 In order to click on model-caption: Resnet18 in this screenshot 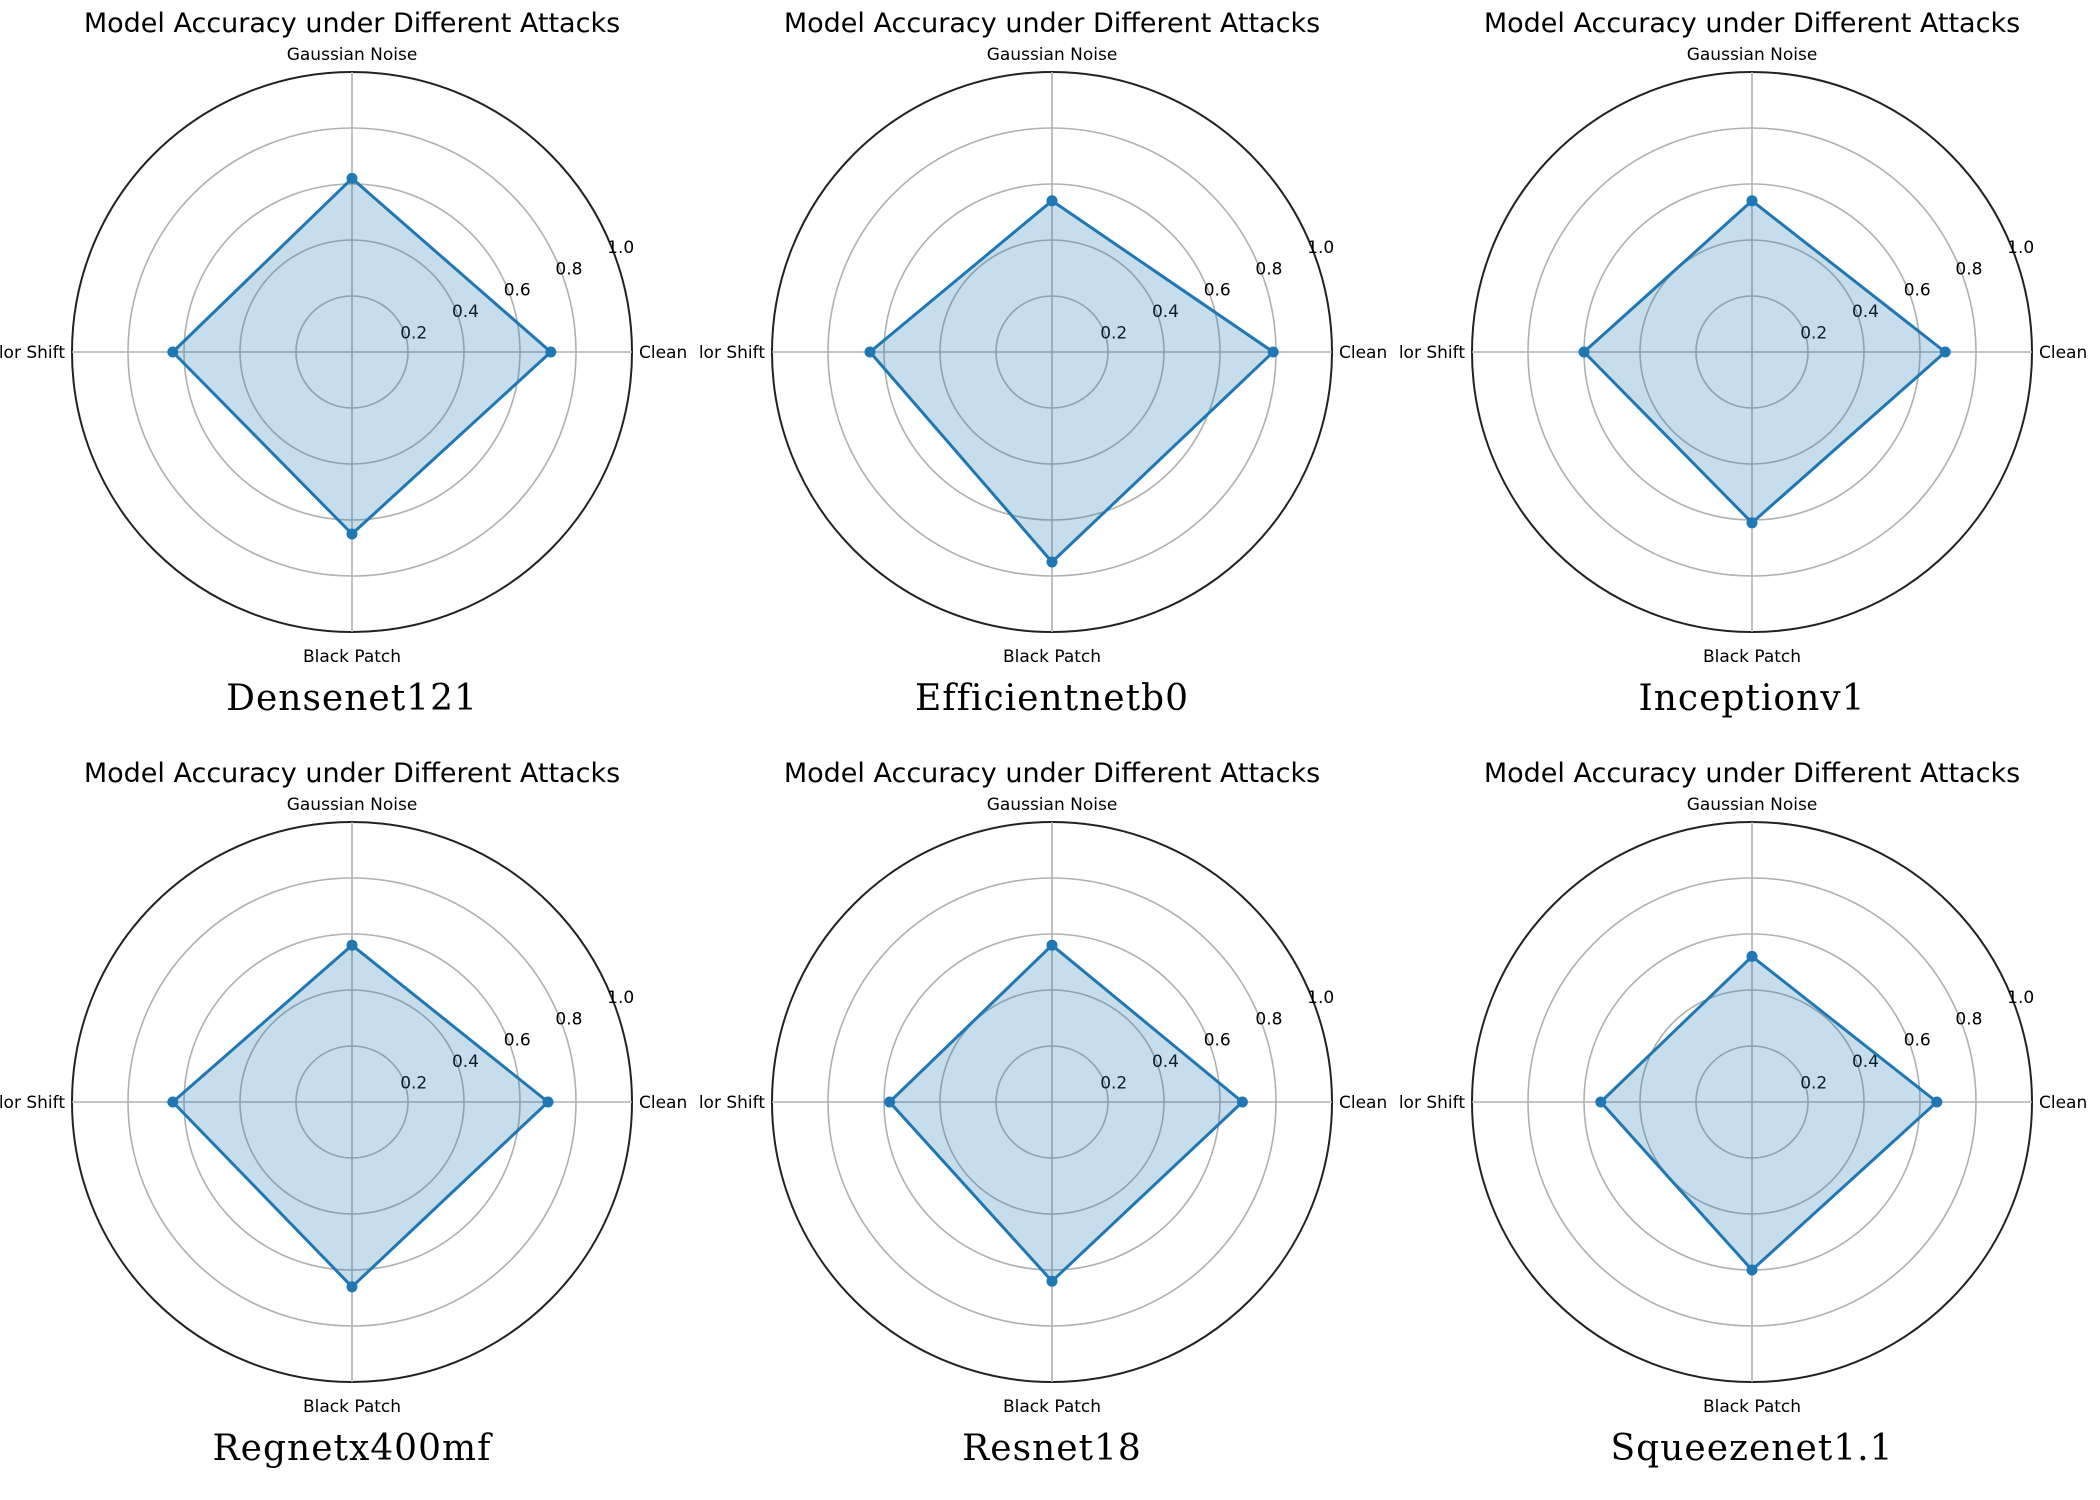, I will do `click(1052, 1448)`.